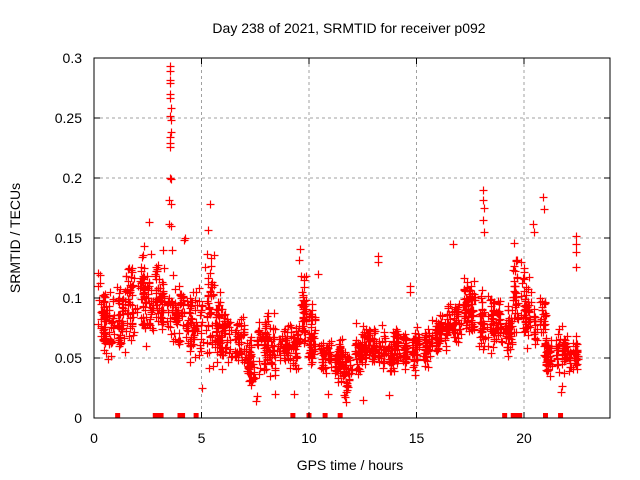 This screenshot has width=640, height=480. I want to click on x-axis-label: GPS time / hours, so click(350, 465).